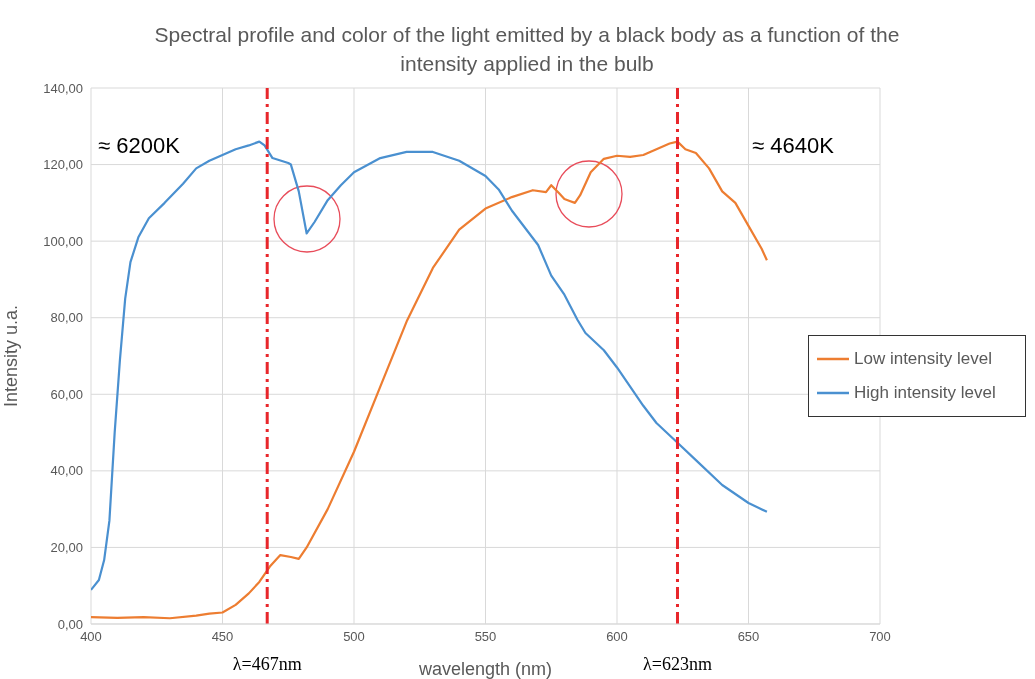 This screenshot has width=1035, height=679. Describe the element at coordinates (66, 394) in the screenshot. I see `y-tick-label: 60,00` at that location.